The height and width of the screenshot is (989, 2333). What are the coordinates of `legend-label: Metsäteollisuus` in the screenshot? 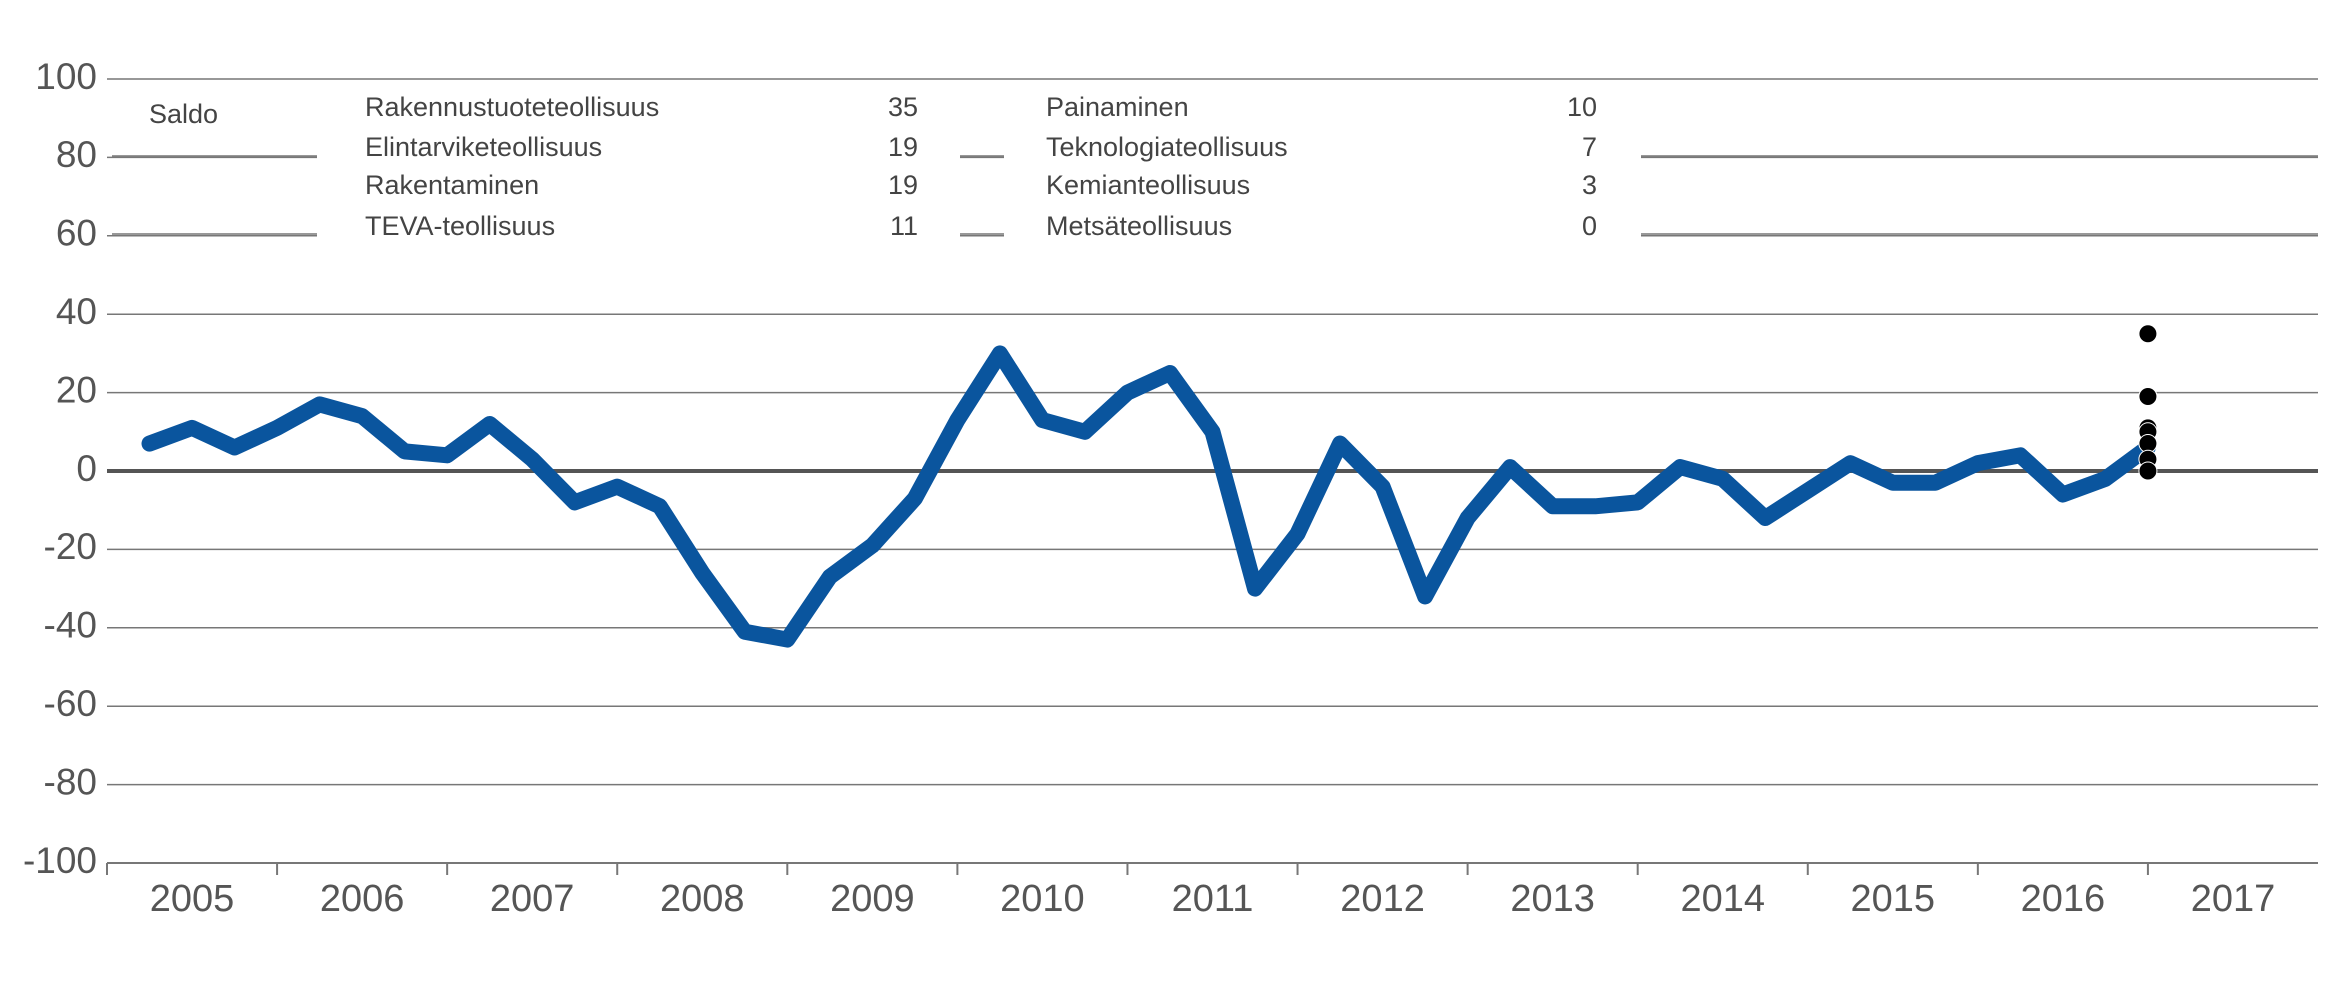 It's located at (1139, 226).